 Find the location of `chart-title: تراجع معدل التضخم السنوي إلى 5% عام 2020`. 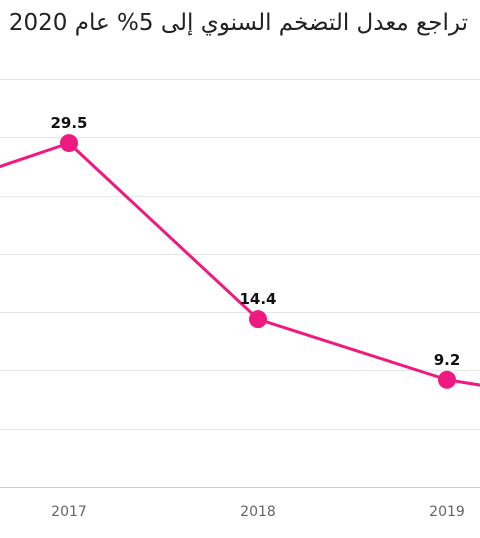

chart-title: تراجع معدل التضخم السنوي إلى 5% عام 2020 is located at coordinates (238, 23).